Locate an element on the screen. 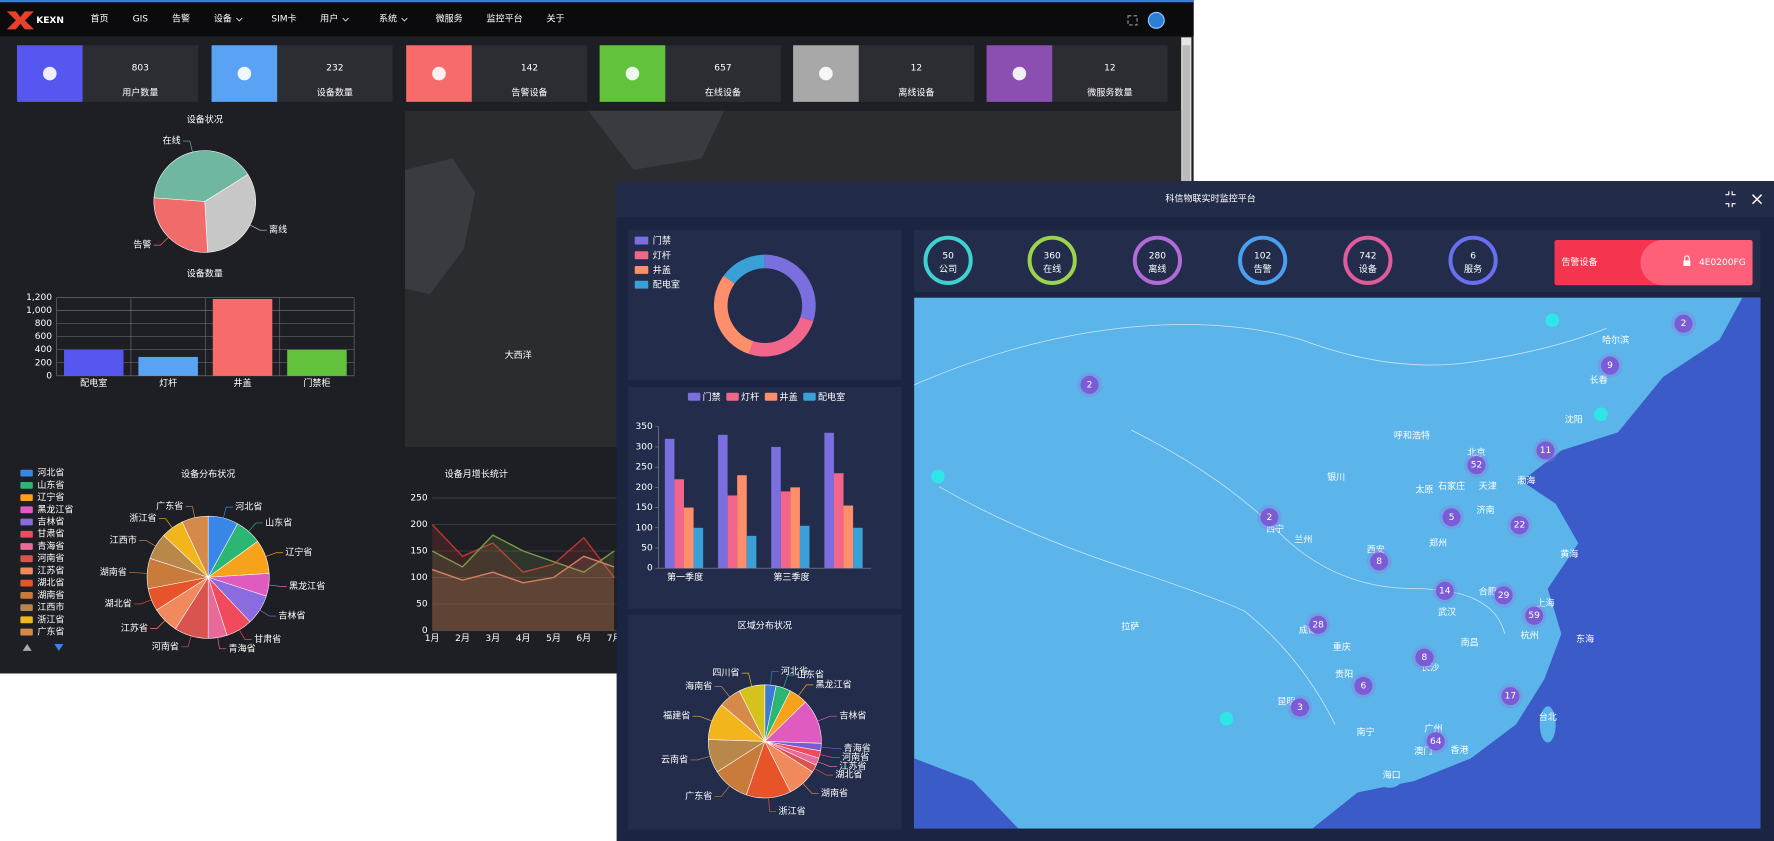  nav-item: GIS is located at coordinates (141, 20).